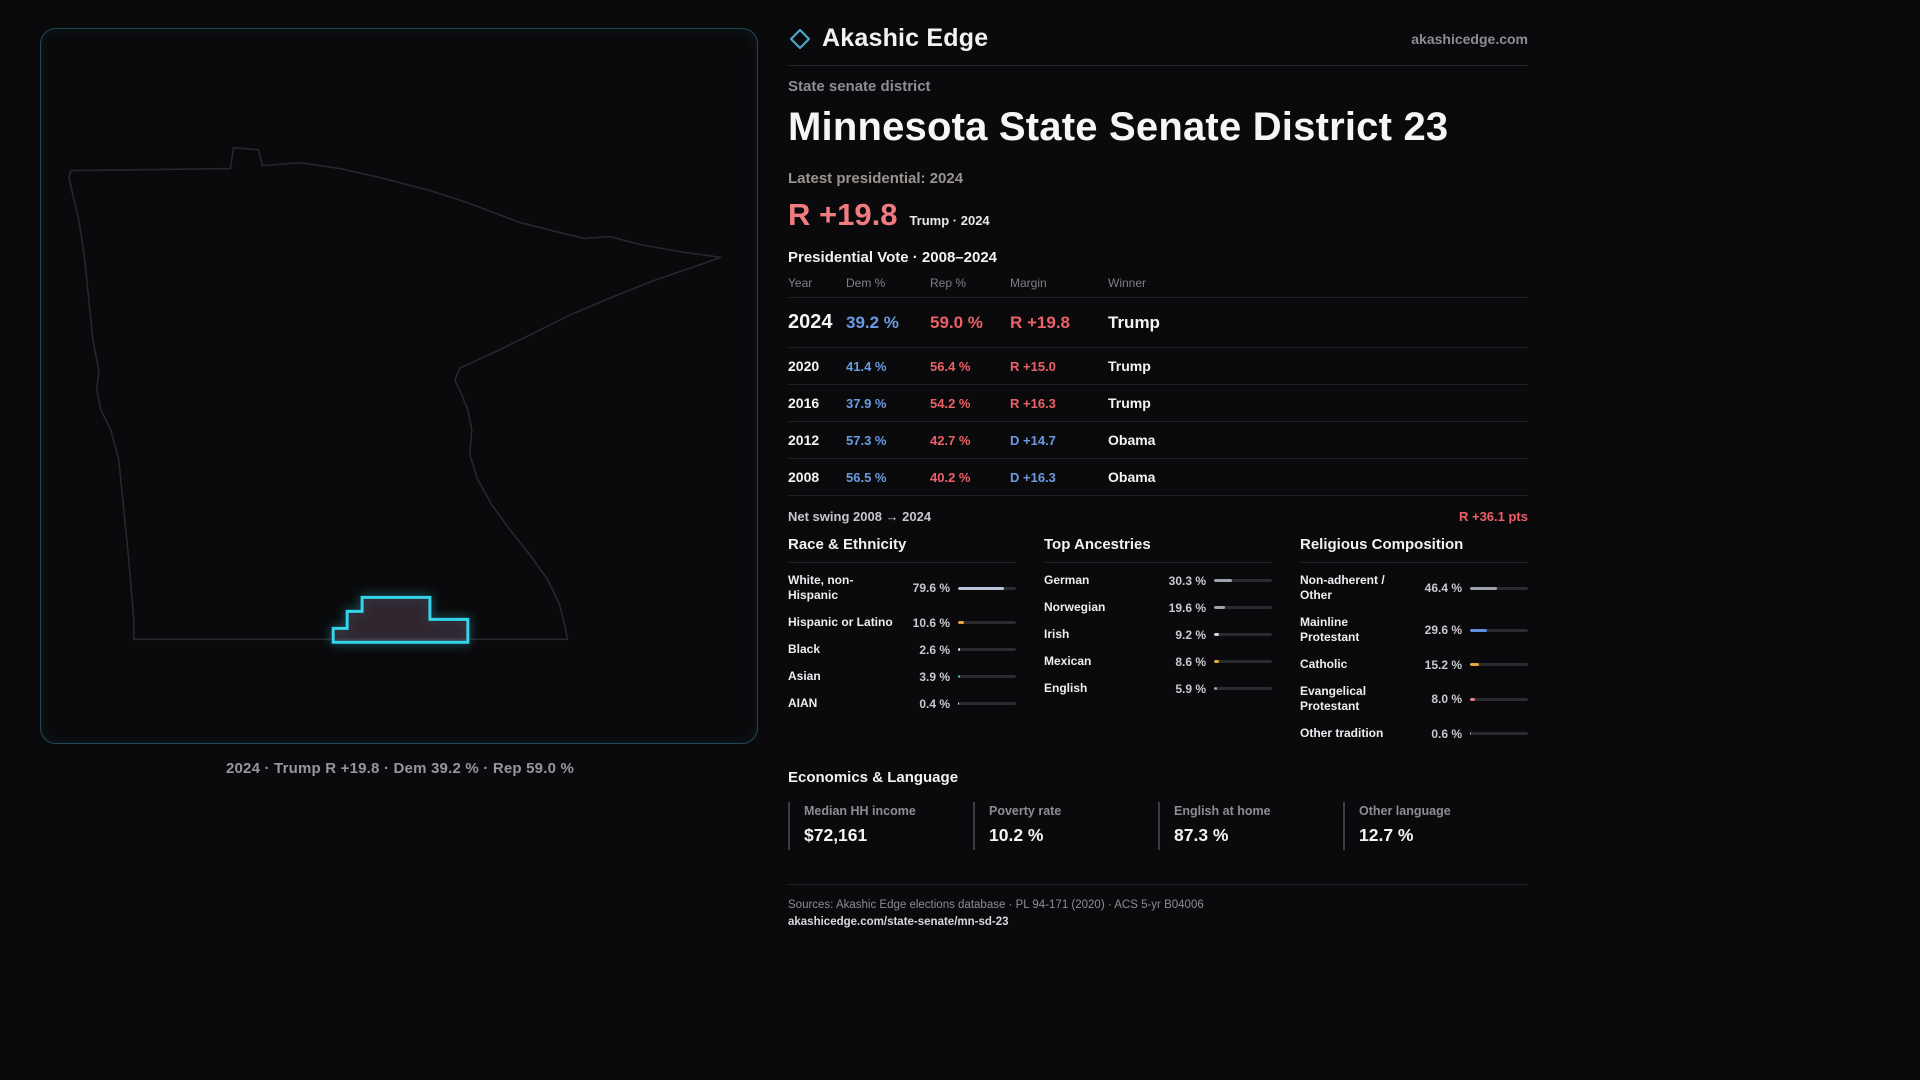  I want to click on cell-year: 2008, so click(804, 477).